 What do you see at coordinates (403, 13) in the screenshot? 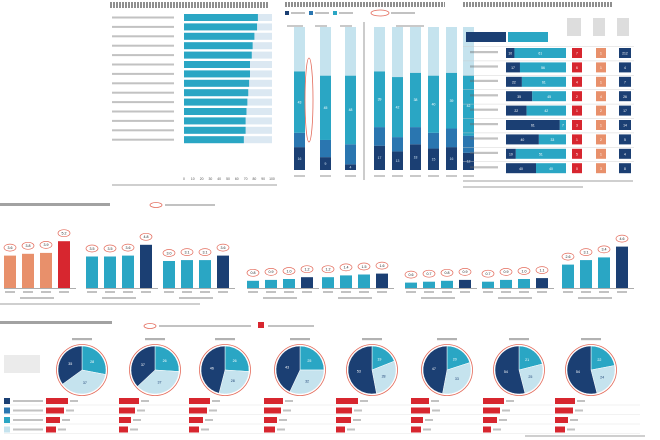
I see `stack-legend-label` at bounding box center [403, 13].